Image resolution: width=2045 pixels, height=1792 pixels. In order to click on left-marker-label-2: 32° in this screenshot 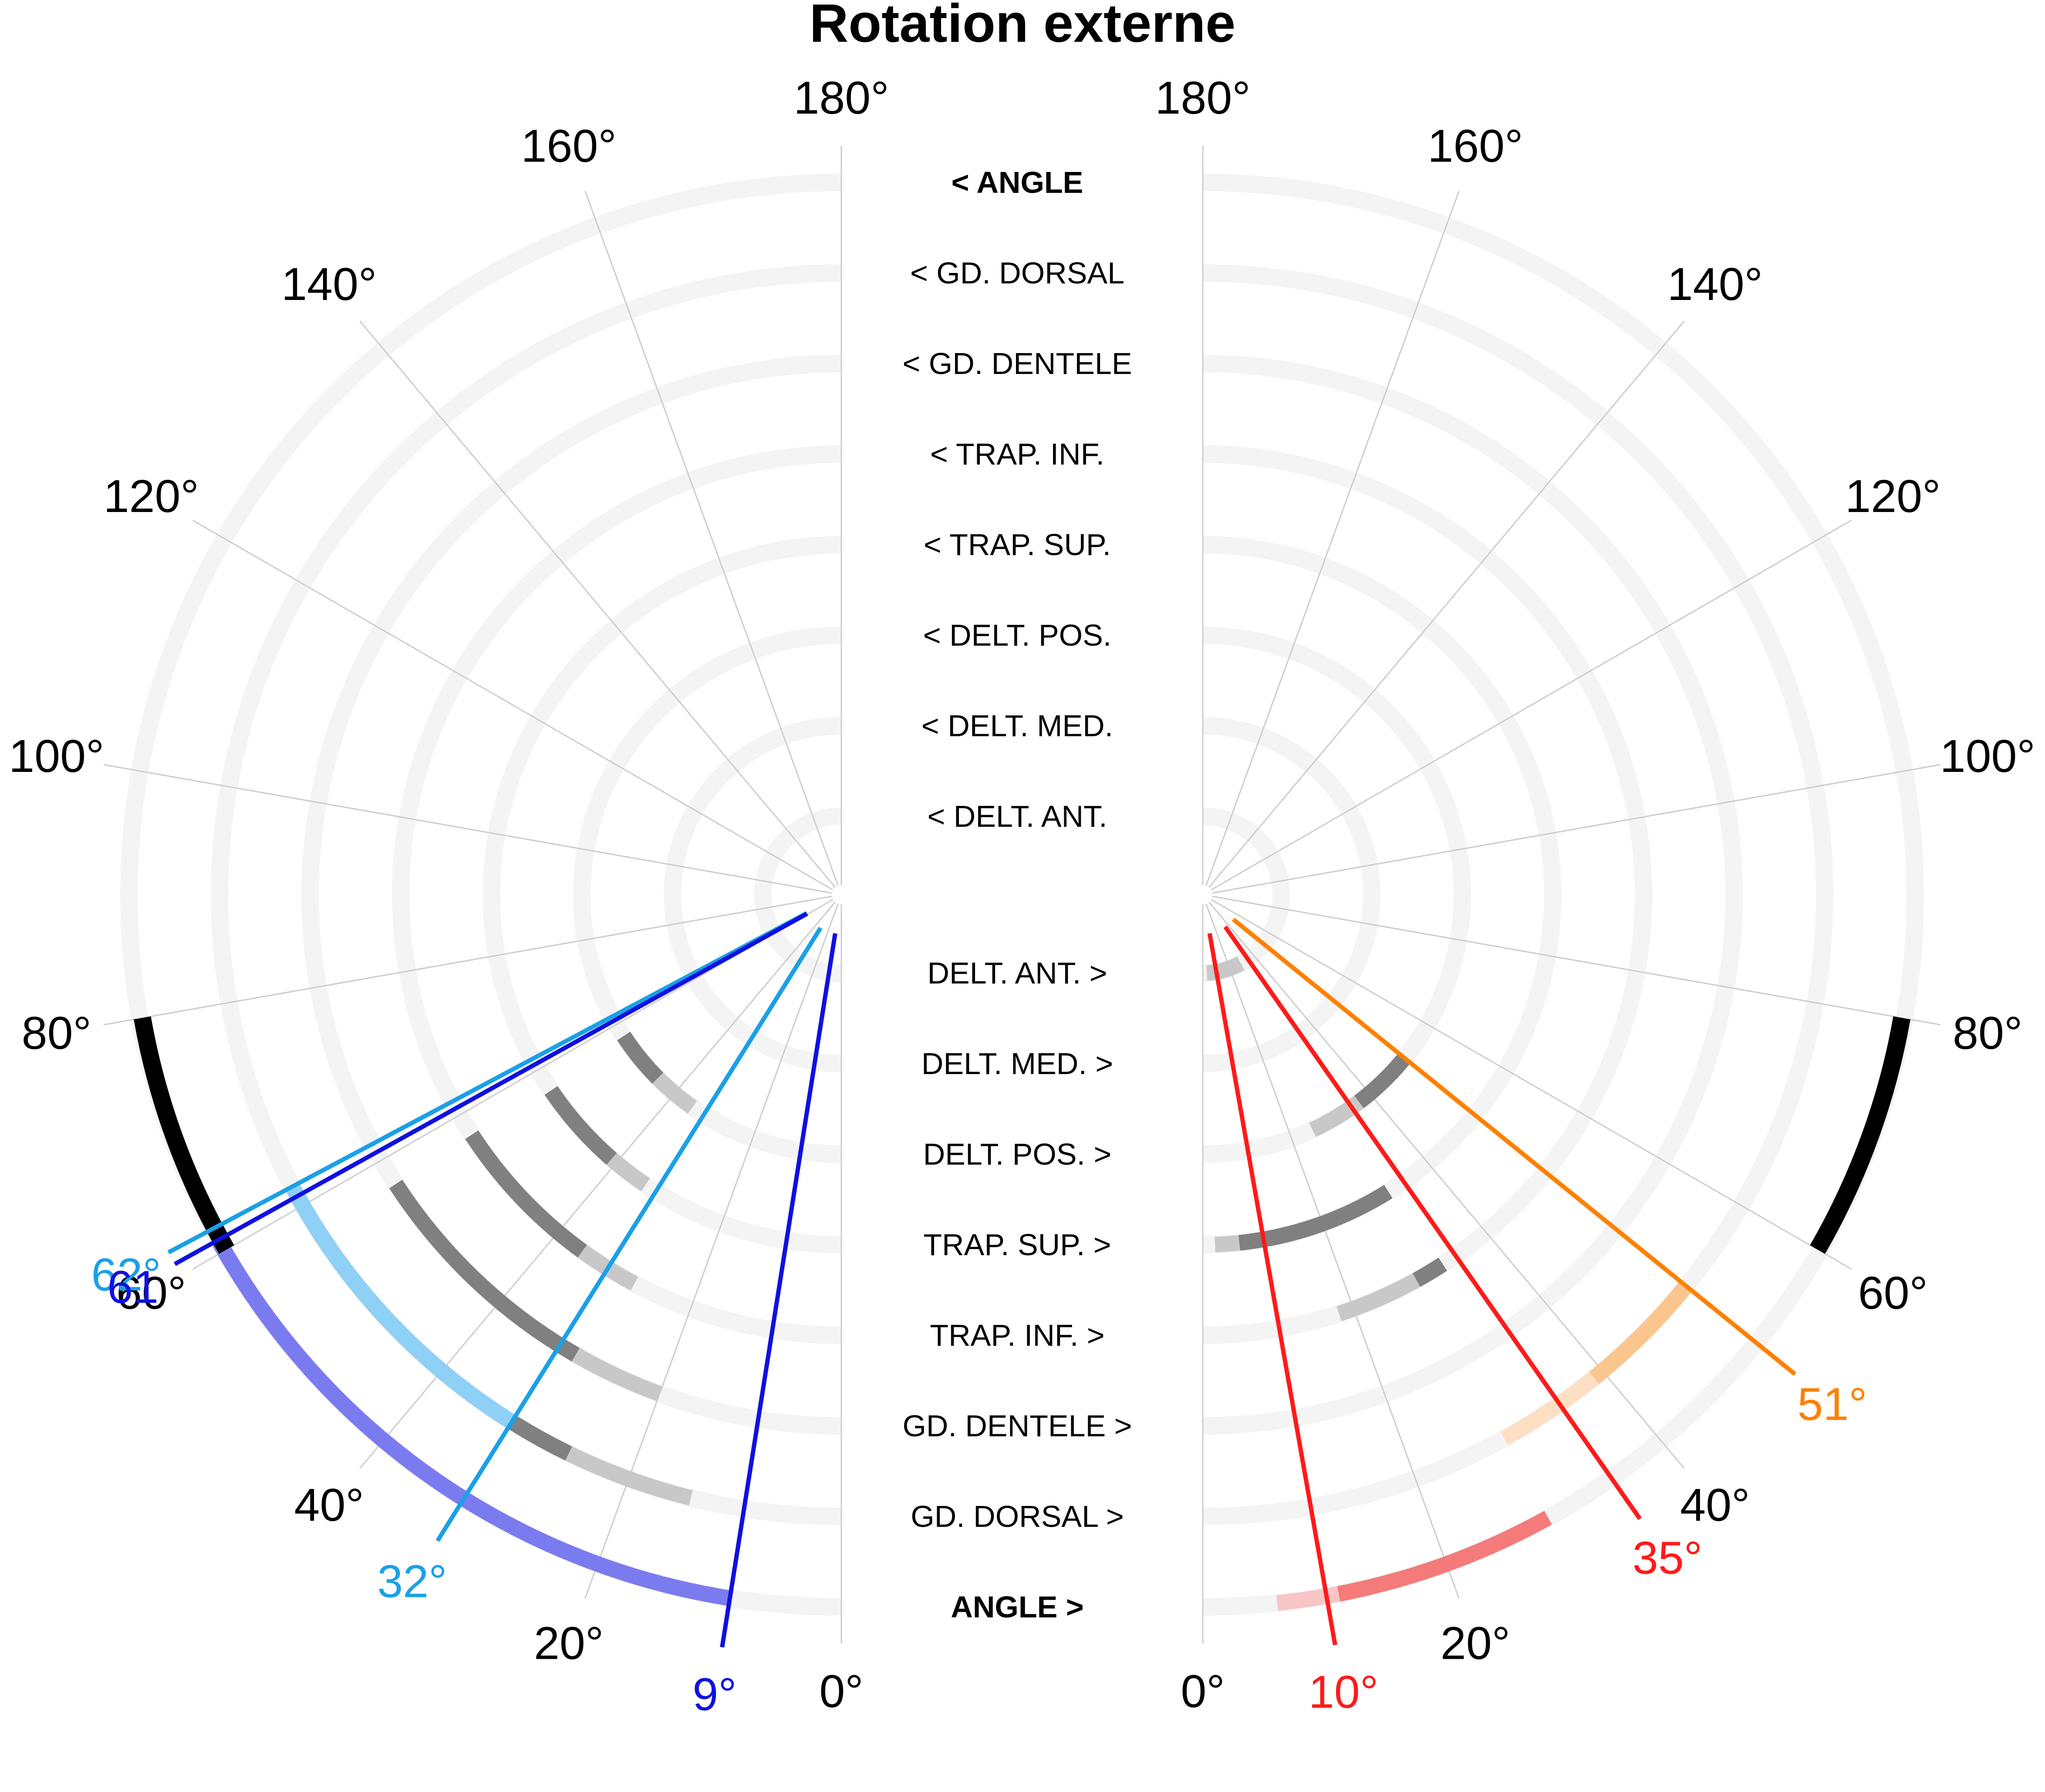, I will do `click(412, 1581)`.